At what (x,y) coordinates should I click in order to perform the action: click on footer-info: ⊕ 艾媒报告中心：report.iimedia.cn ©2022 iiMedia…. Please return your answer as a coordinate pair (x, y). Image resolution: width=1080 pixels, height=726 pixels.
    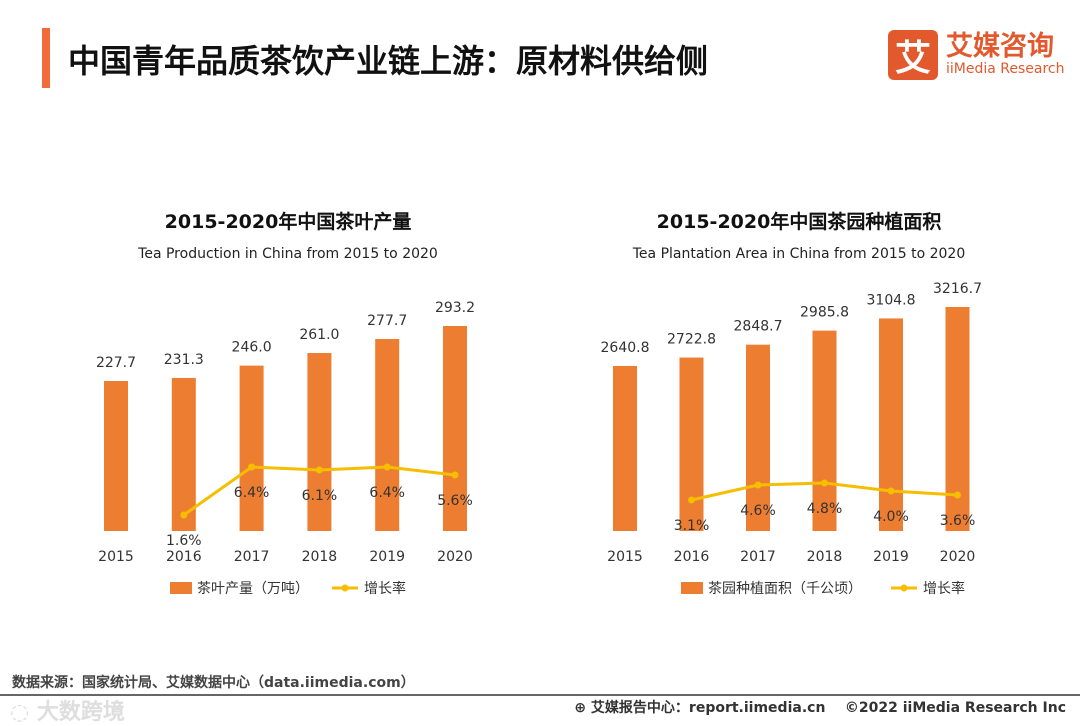
    Looking at the image, I should click on (820, 707).